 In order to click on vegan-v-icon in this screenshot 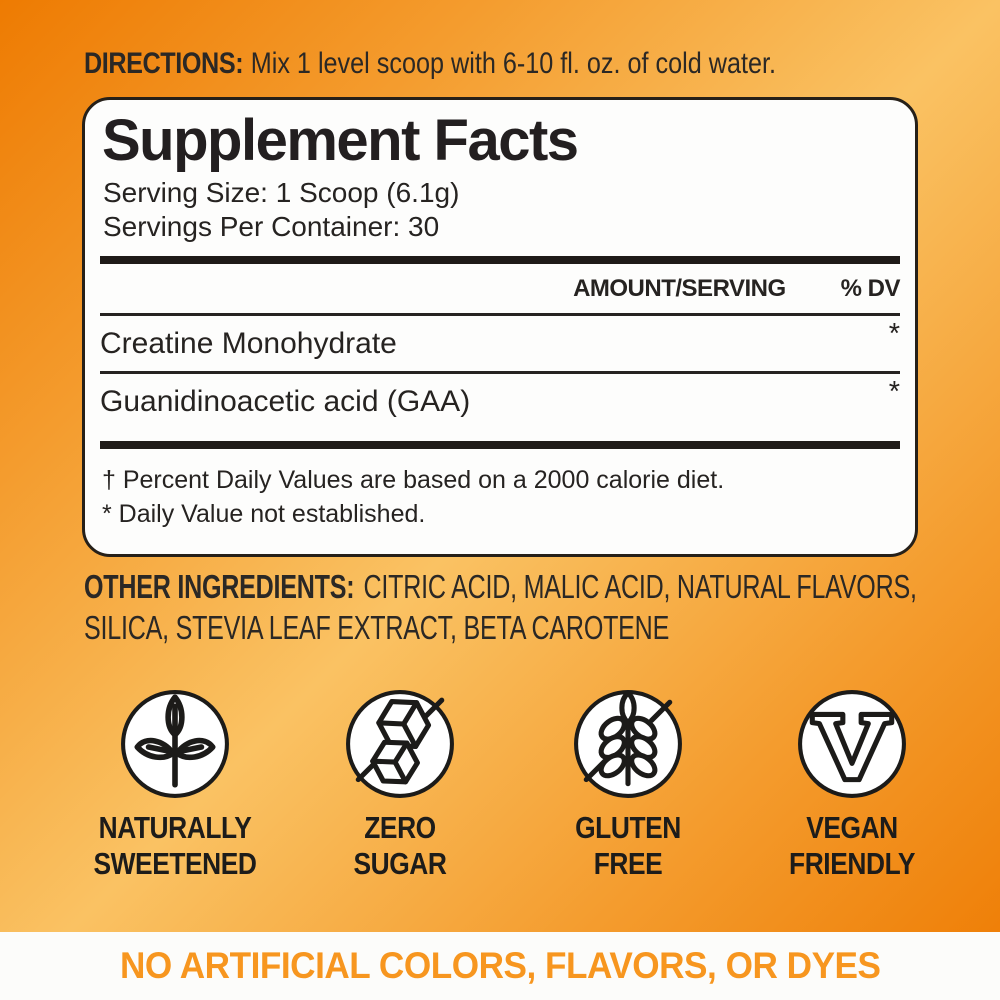, I will do `click(852, 744)`.